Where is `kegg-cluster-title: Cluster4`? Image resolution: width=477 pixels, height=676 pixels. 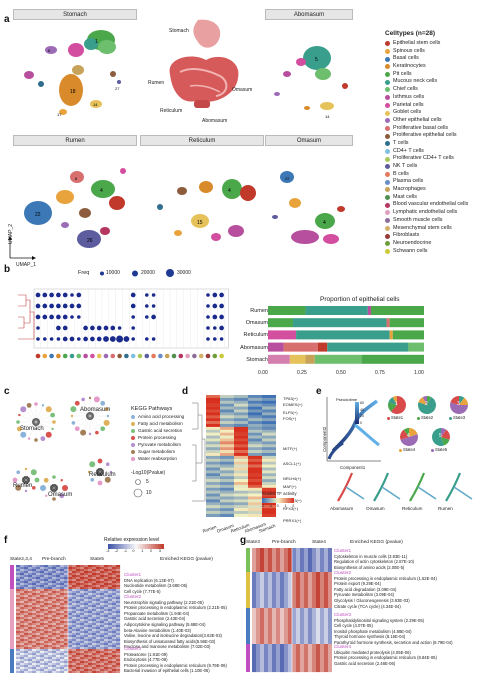
kegg-cluster-title: Cluster4 is located at coordinates (343, 646).